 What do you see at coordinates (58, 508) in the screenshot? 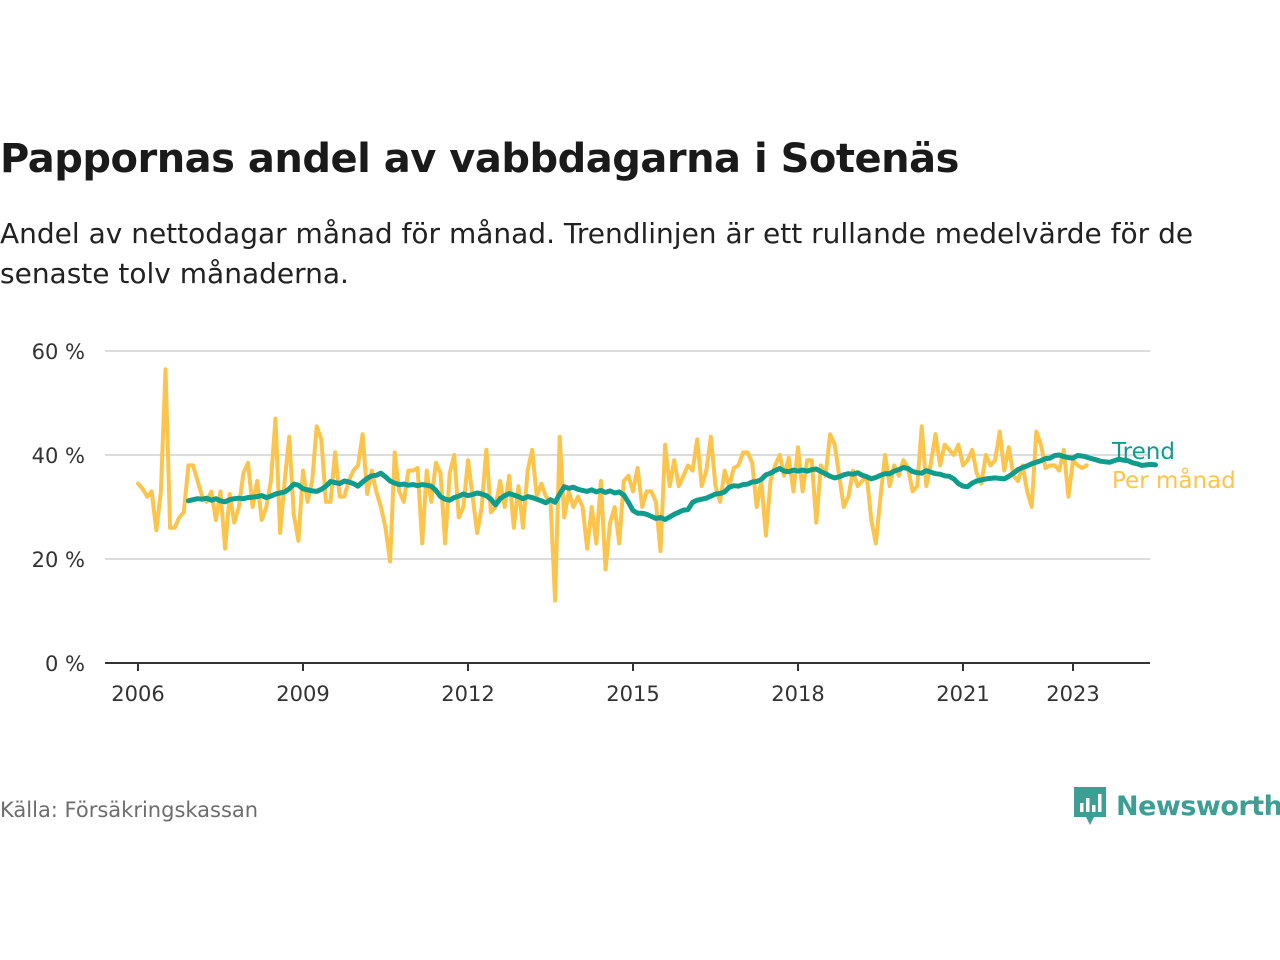
I see `y-axis-tick-labels: 0 % 20 % 40 % 60 %` at bounding box center [58, 508].